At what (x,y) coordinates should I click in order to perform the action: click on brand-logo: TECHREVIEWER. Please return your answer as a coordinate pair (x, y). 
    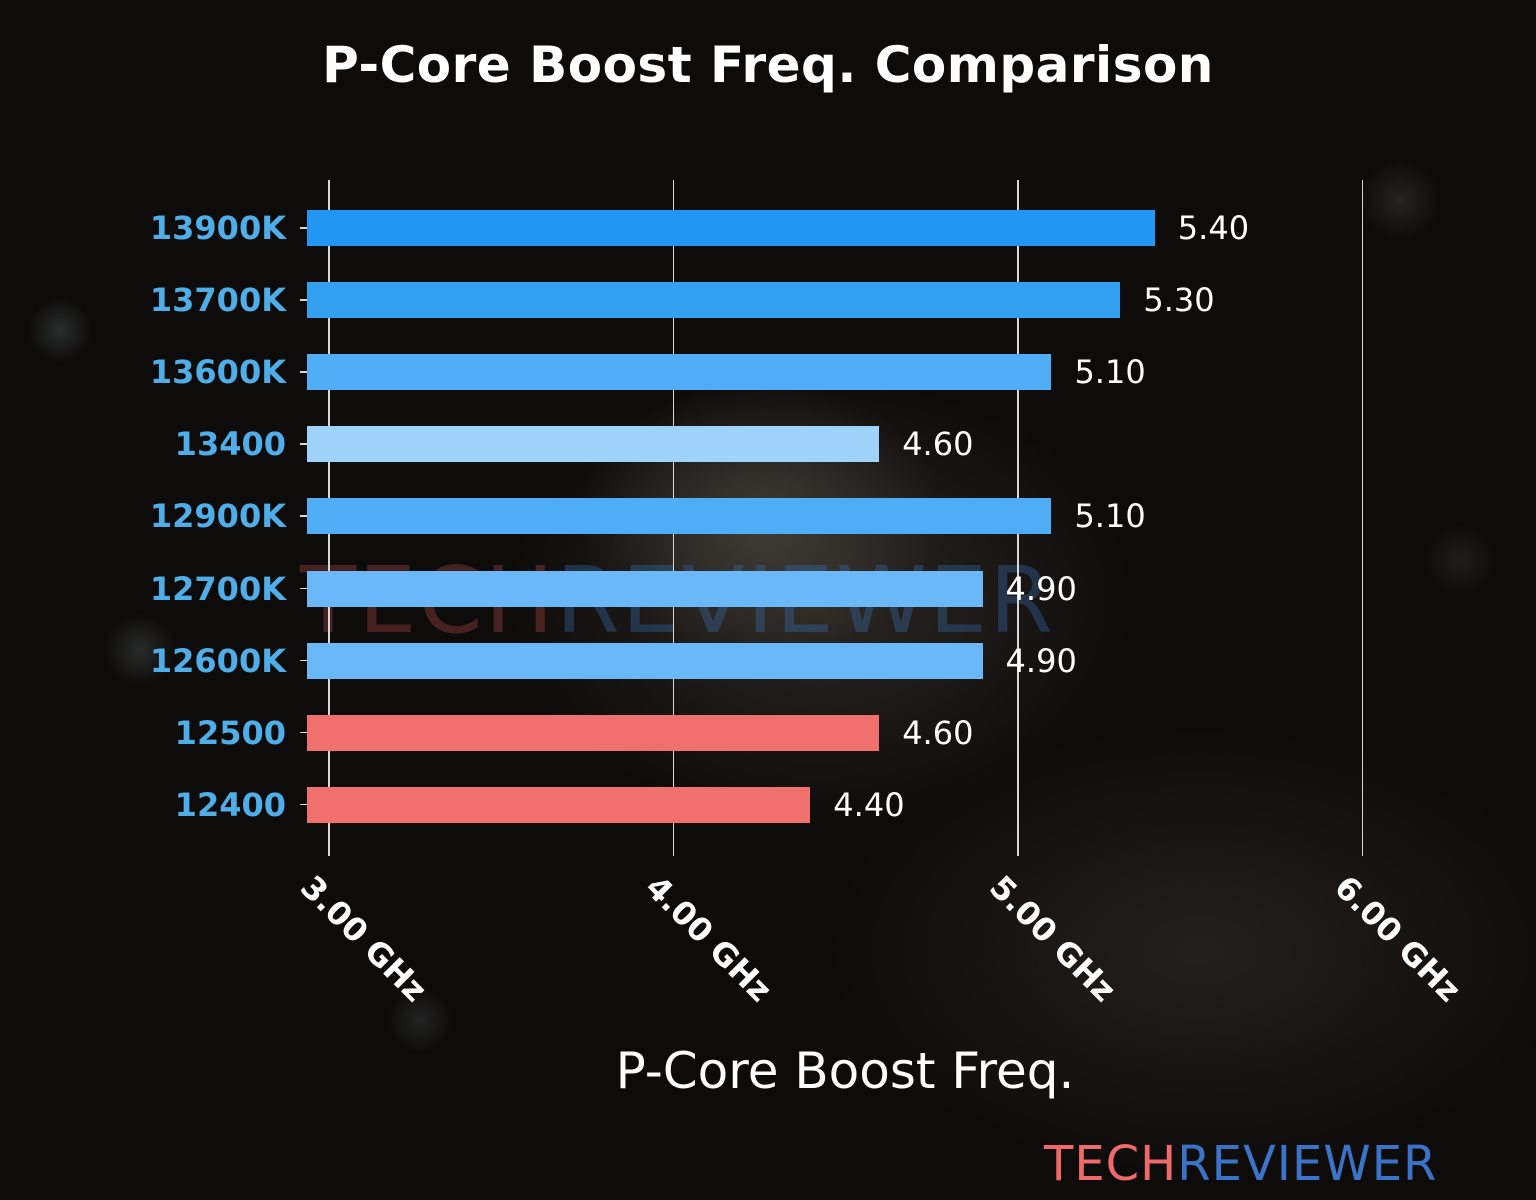
    Looking at the image, I should click on (1240, 1164).